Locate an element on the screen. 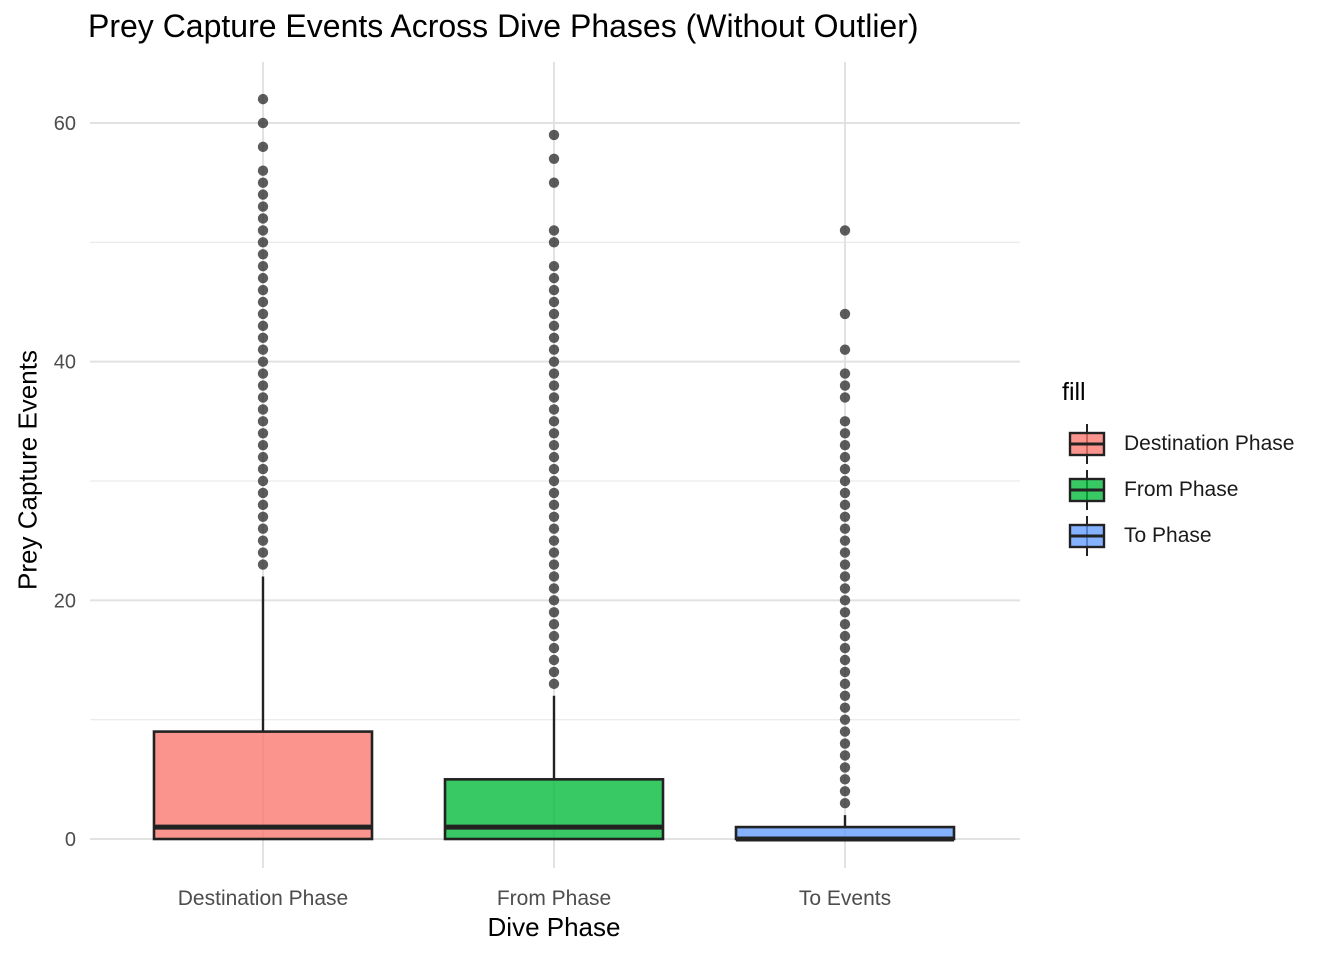 The width and height of the screenshot is (1344, 960). box-from-phase is located at coordinates (554, 485).